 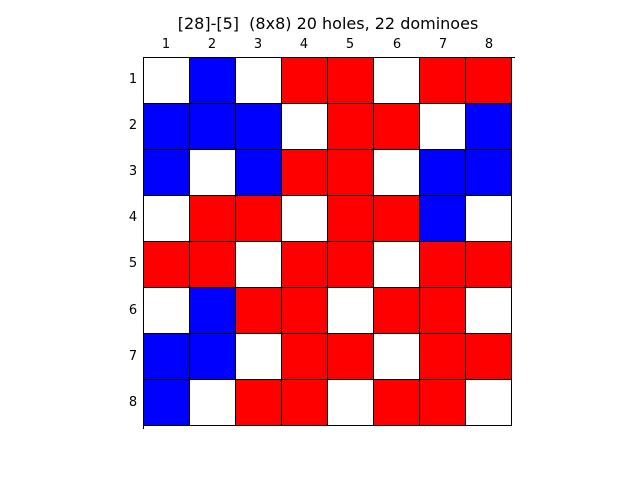 What do you see at coordinates (133, 217) in the screenshot?
I see `row-label: 4` at bounding box center [133, 217].